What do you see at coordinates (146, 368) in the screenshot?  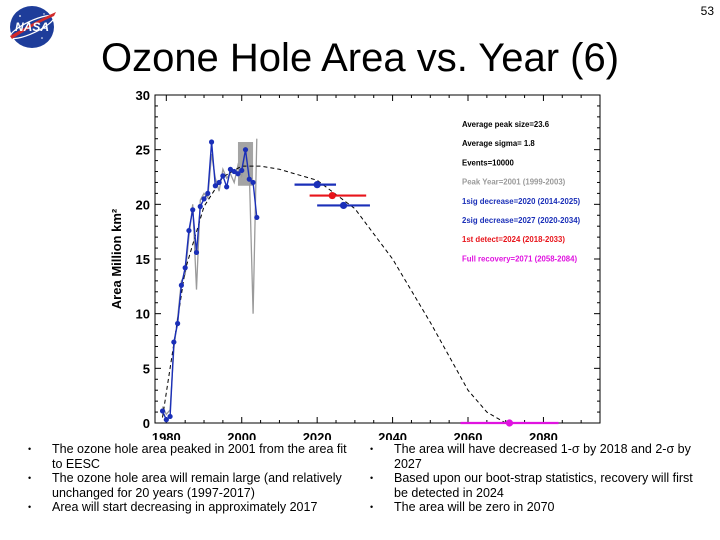 I see `y-tick-label: 5` at bounding box center [146, 368].